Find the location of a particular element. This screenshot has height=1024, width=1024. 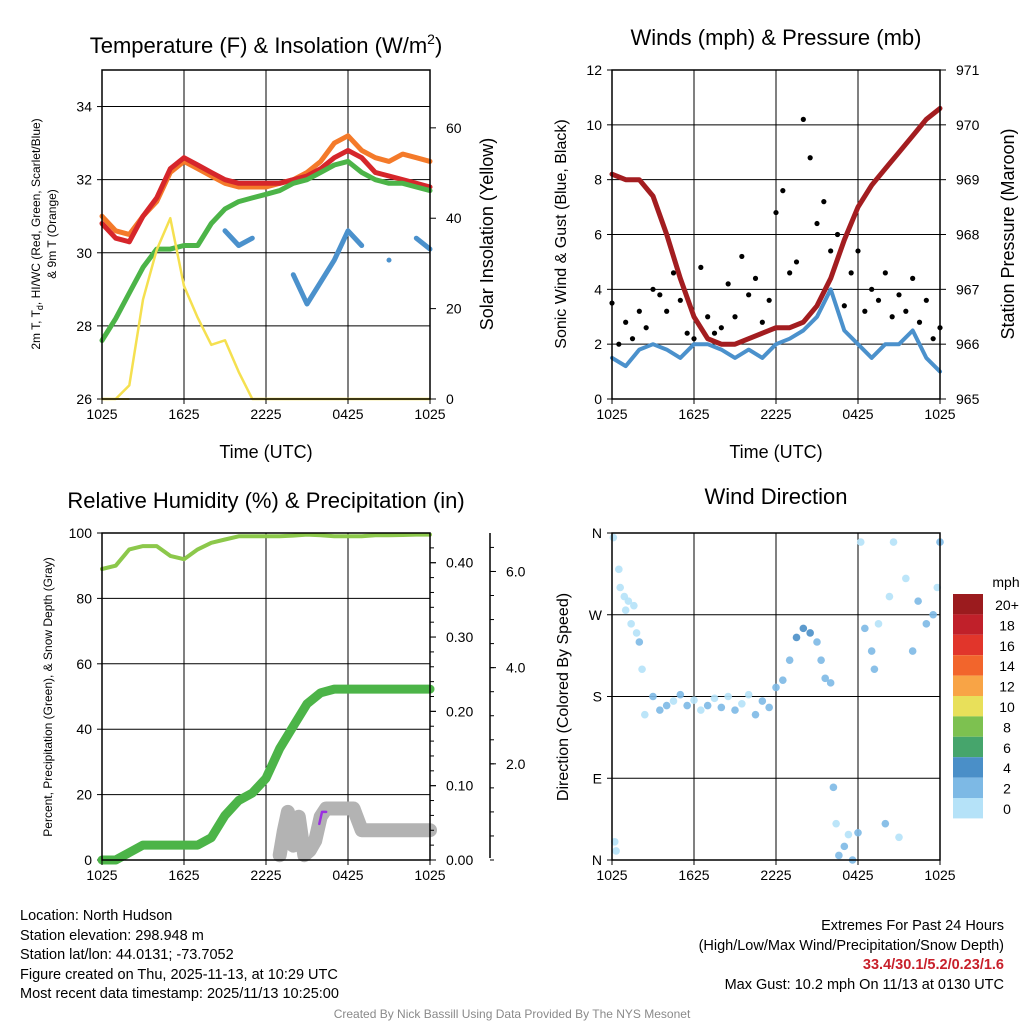

y-tick-label: 60 is located at coordinates (84, 664).